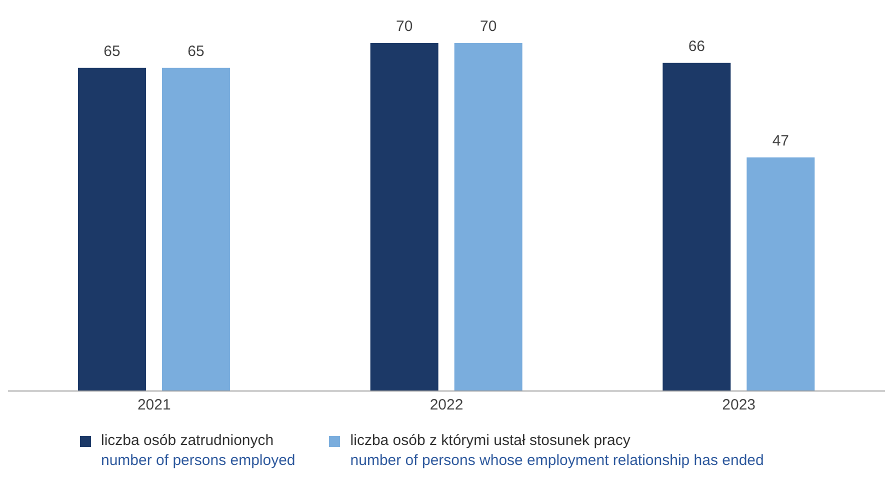 Image resolution: width=893 pixels, height=488 pixels. Describe the element at coordinates (697, 46) in the screenshot. I see `data-label: 66` at that location.